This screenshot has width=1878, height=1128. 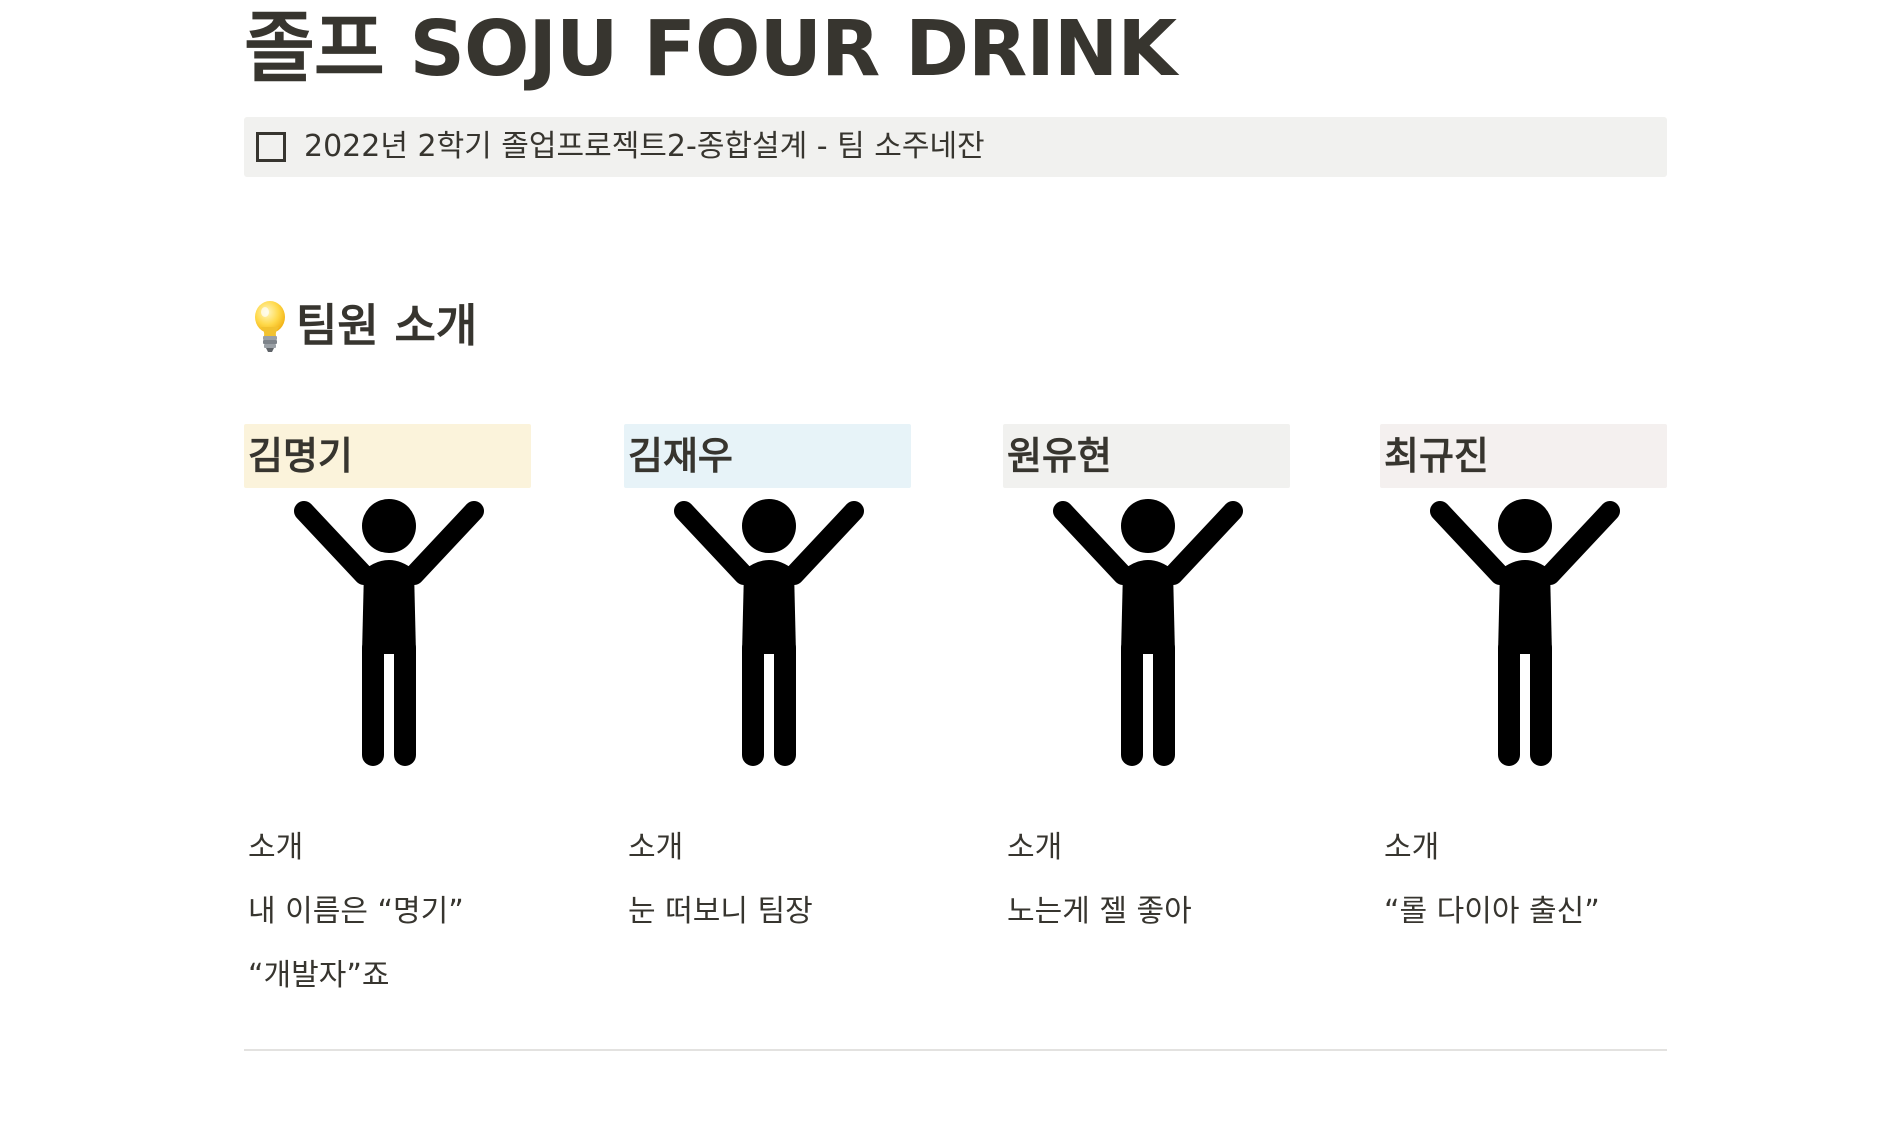 What do you see at coordinates (720, 911) in the screenshot?
I see `member-intro-line: 눈 떠보니 팀장` at bounding box center [720, 911].